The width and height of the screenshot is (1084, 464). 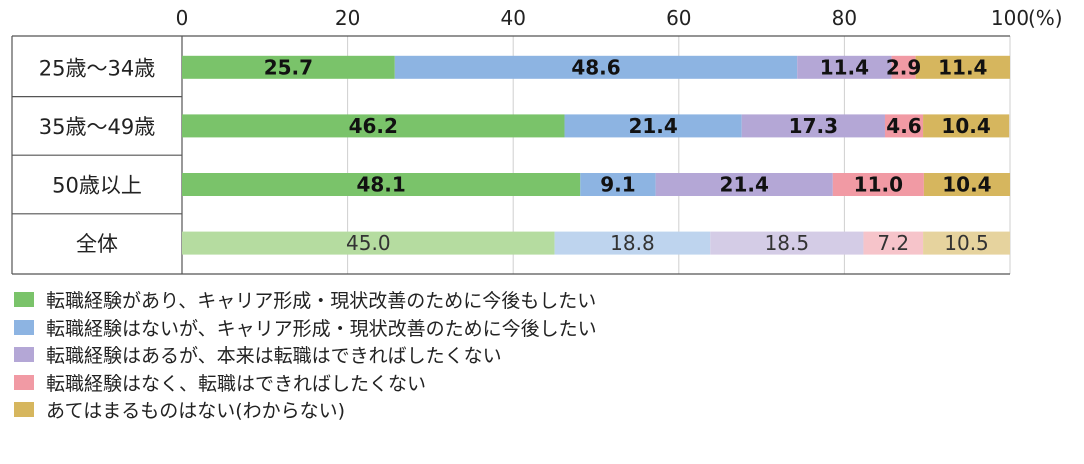 What do you see at coordinates (97, 186) in the screenshot?
I see `category-label: 50歳以上` at bounding box center [97, 186].